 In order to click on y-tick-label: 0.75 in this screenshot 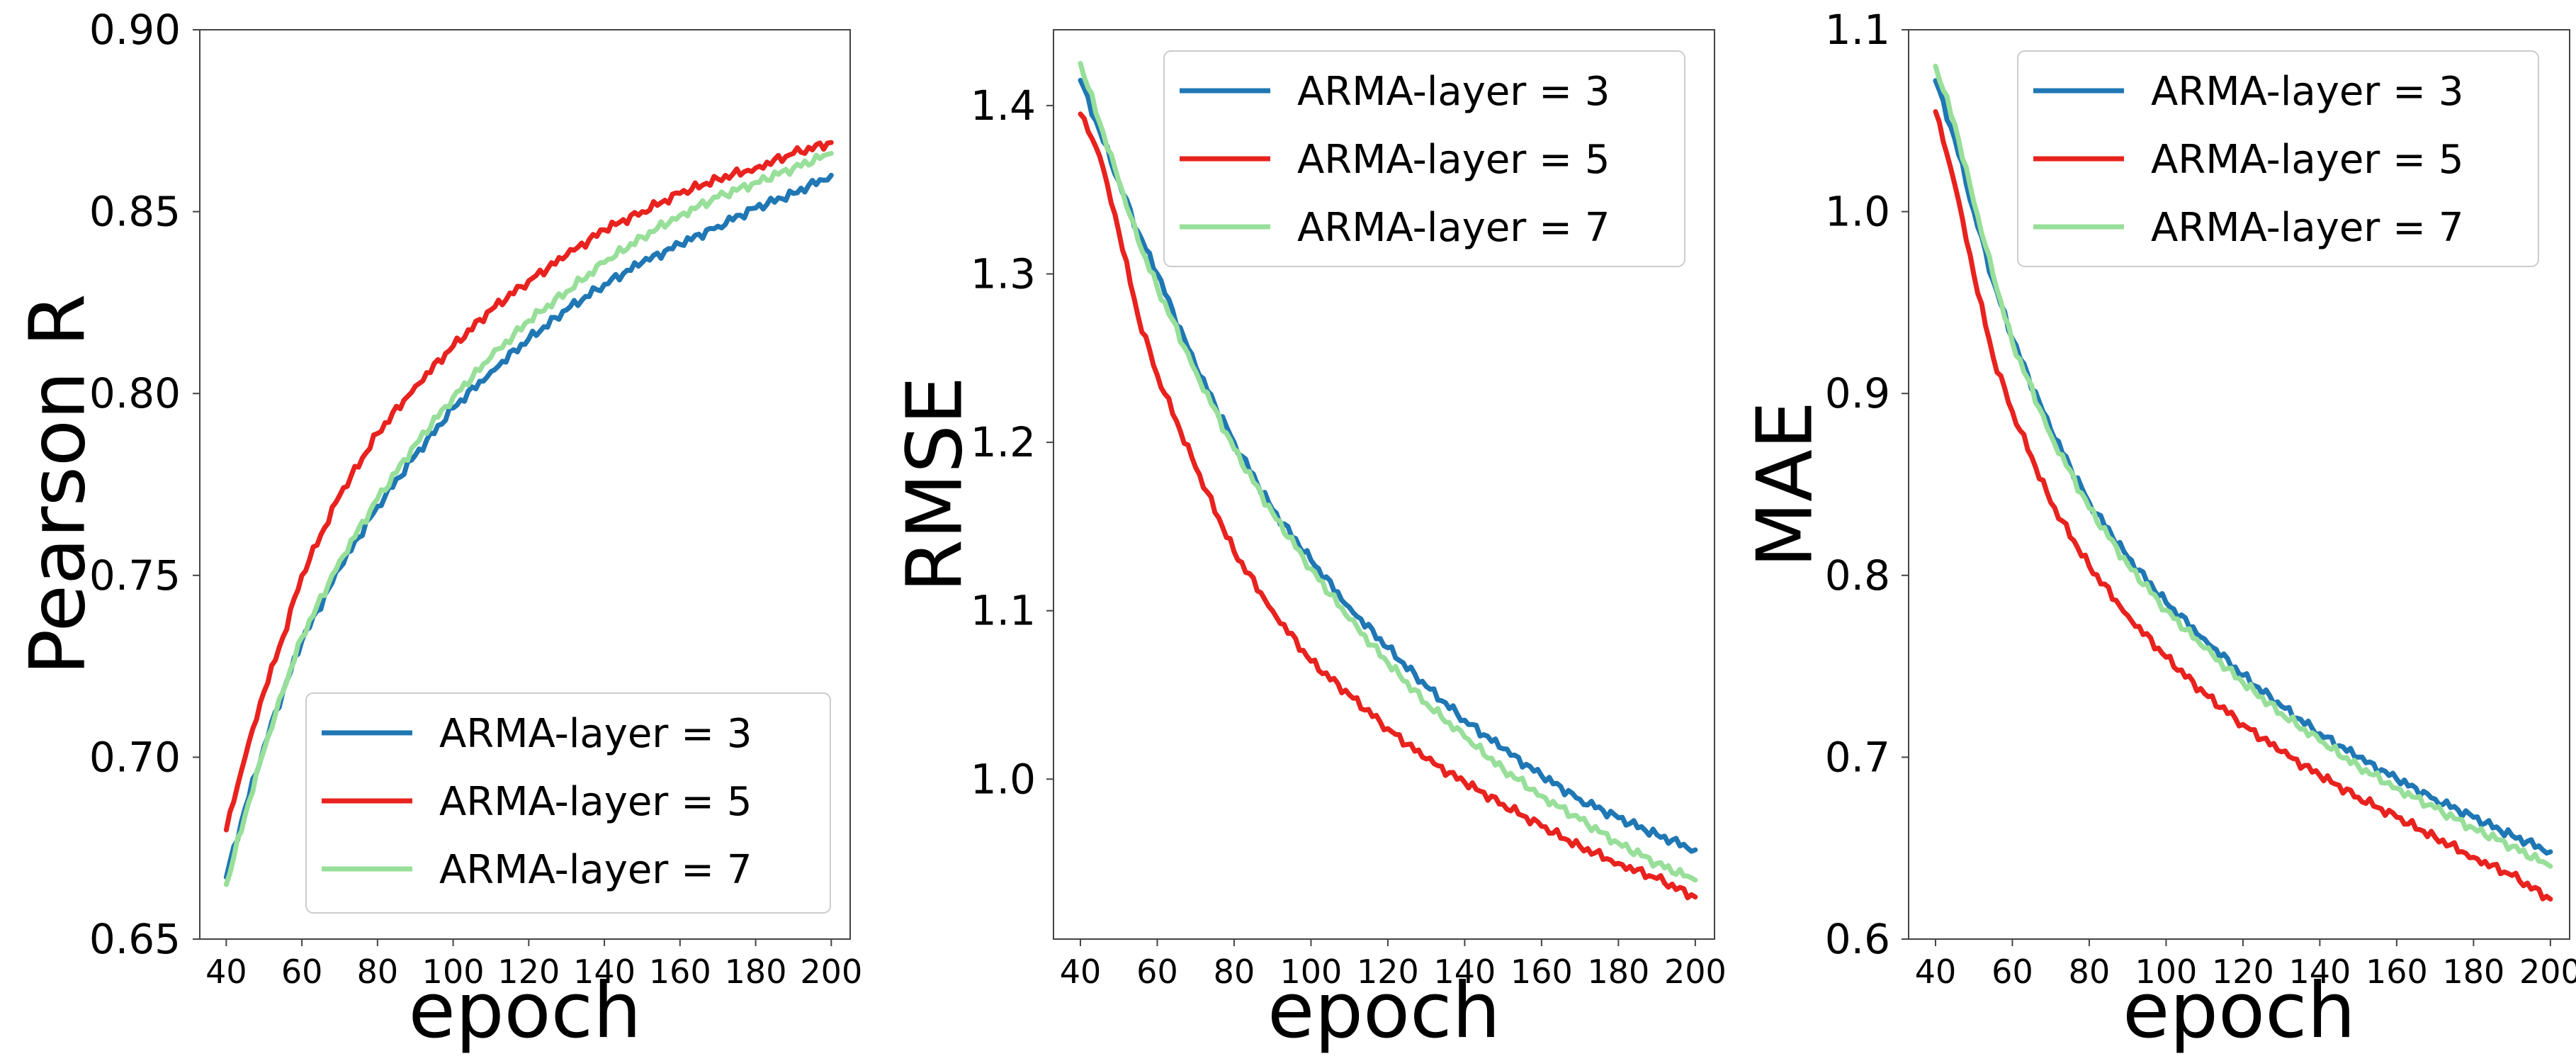, I will do `click(135, 575)`.